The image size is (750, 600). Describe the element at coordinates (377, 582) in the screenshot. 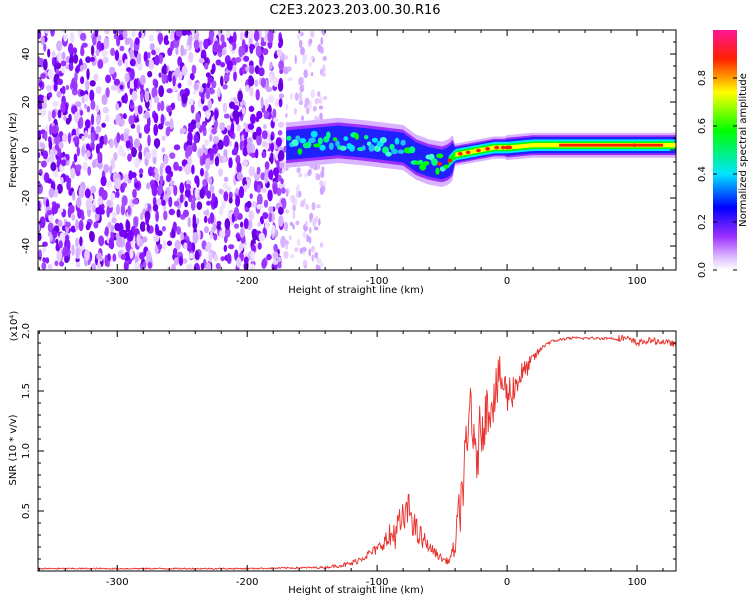

I see `snr-x-tick-label: -100` at that location.